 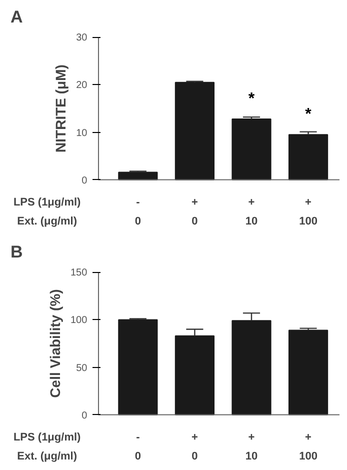 I want to click on y-tick-label: 150, so click(x=79, y=273).